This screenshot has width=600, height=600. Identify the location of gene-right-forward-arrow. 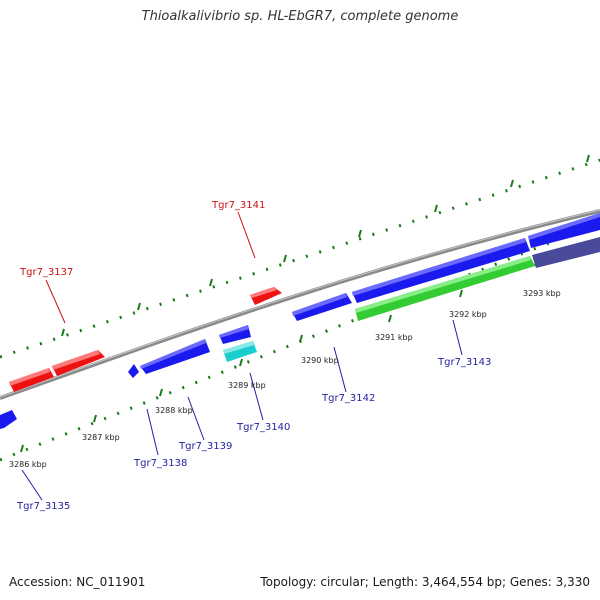
(564, 230).